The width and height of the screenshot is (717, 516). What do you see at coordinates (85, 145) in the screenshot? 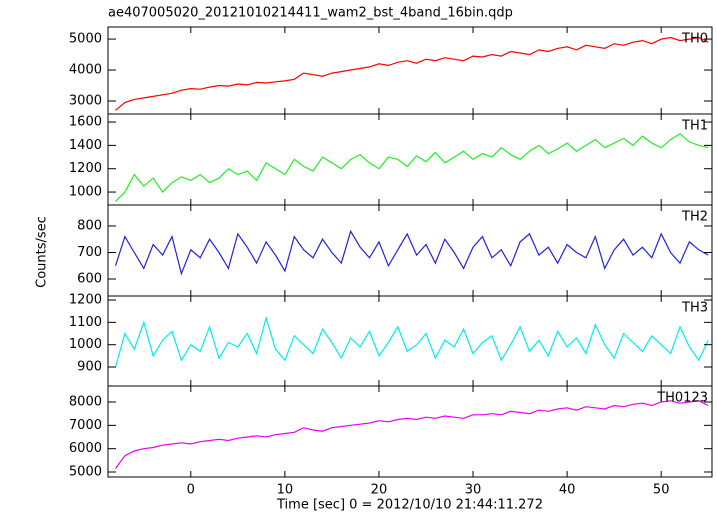
I see `y-tick-label: 1400` at bounding box center [85, 145].